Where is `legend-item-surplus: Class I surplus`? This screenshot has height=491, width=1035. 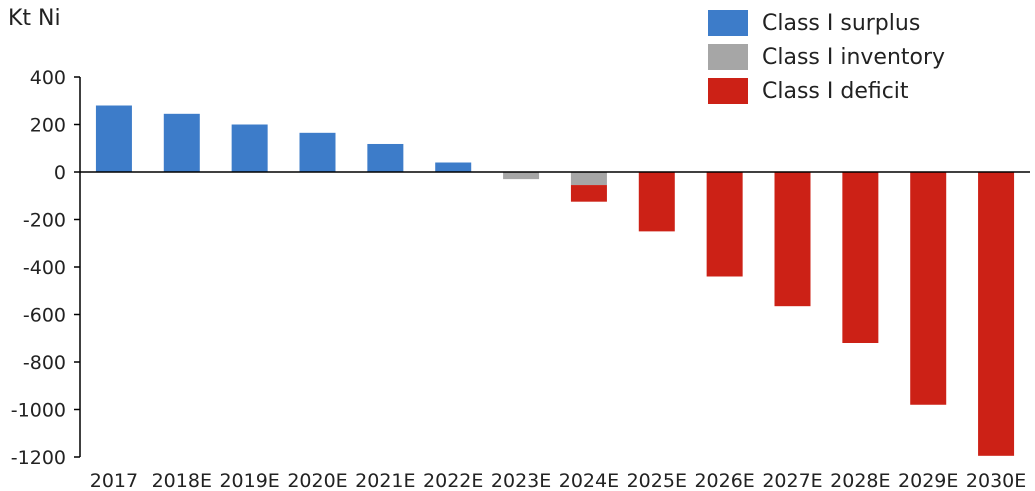
legend-item-surplus: Class I surplus is located at coordinates (826, 23).